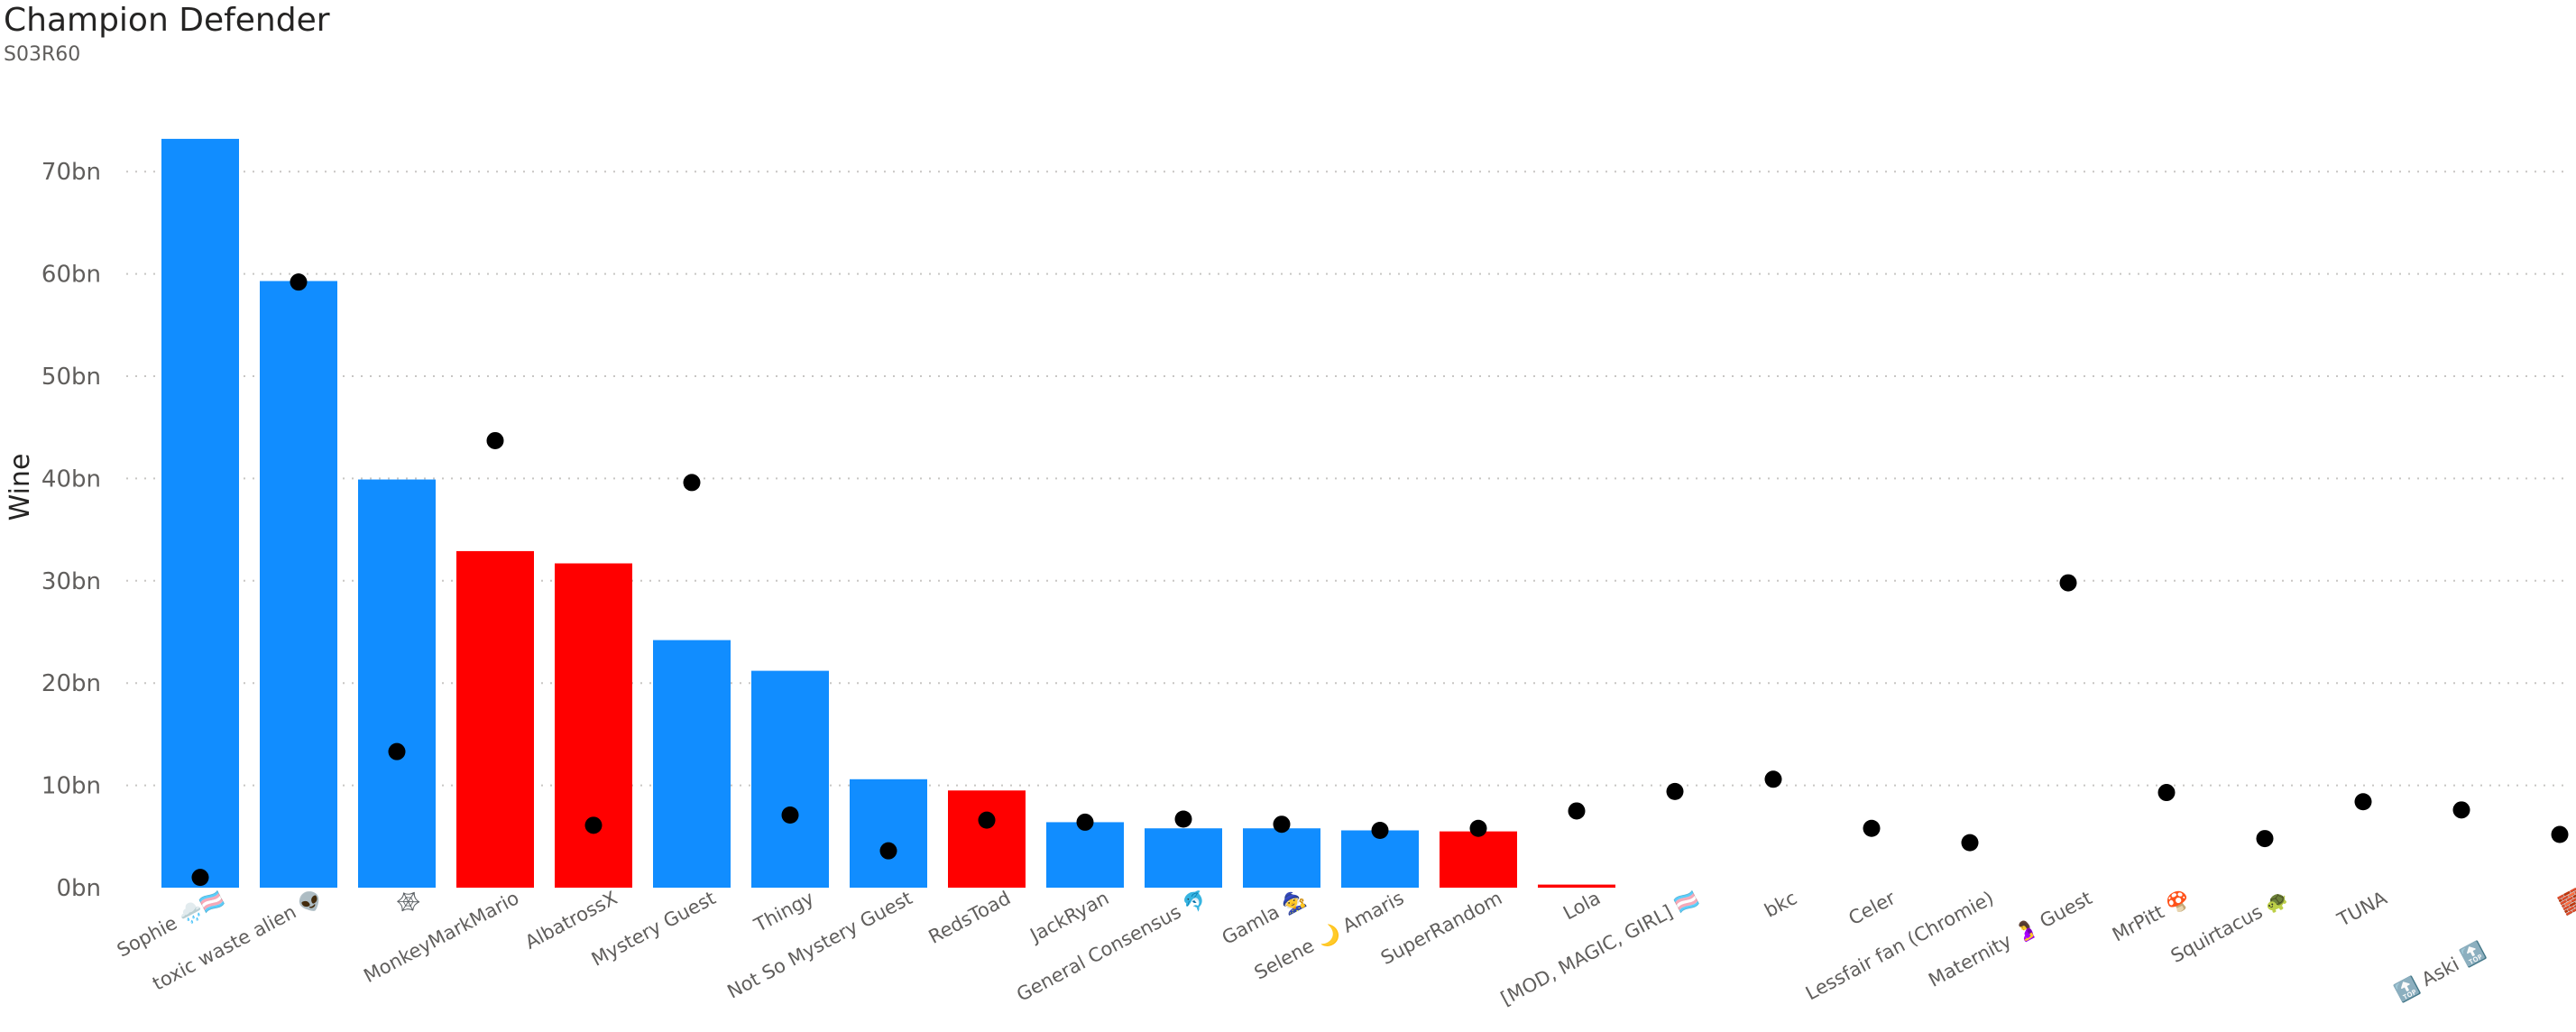  I want to click on y-axis-ticks: 0bn 10bn 20bn 30bn 40bn 50bn 60bn 70bn, so click(71, 530).